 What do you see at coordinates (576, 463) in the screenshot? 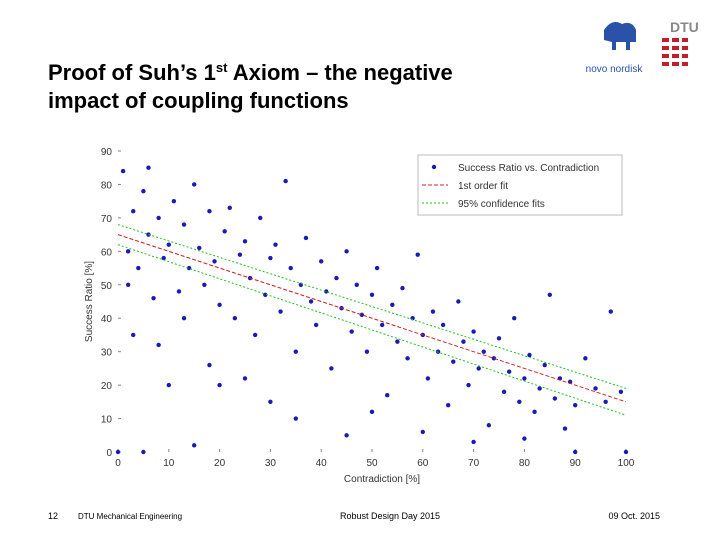
I see `x-tick-label: 90` at bounding box center [576, 463].